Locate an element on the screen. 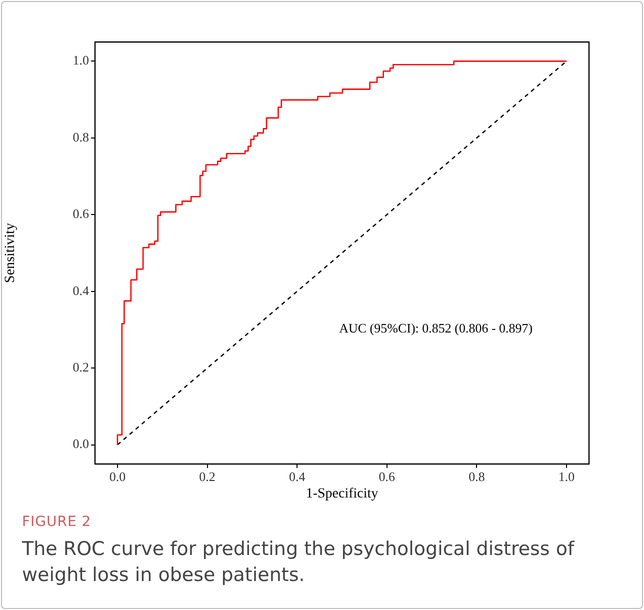 The image size is (644, 610). y-tick-label: 0.8 is located at coordinates (80, 136).